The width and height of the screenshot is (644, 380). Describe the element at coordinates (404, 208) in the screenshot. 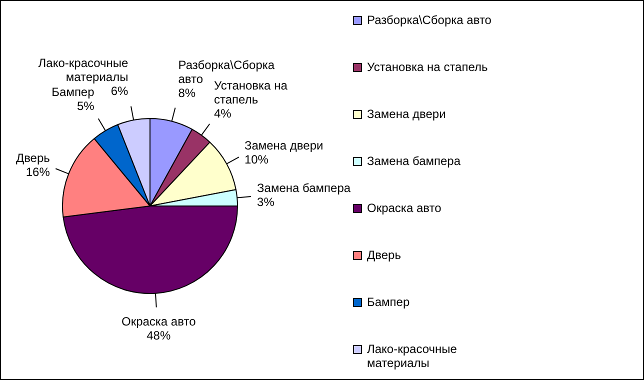

I see `legend-label: Окраска авто` at that location.